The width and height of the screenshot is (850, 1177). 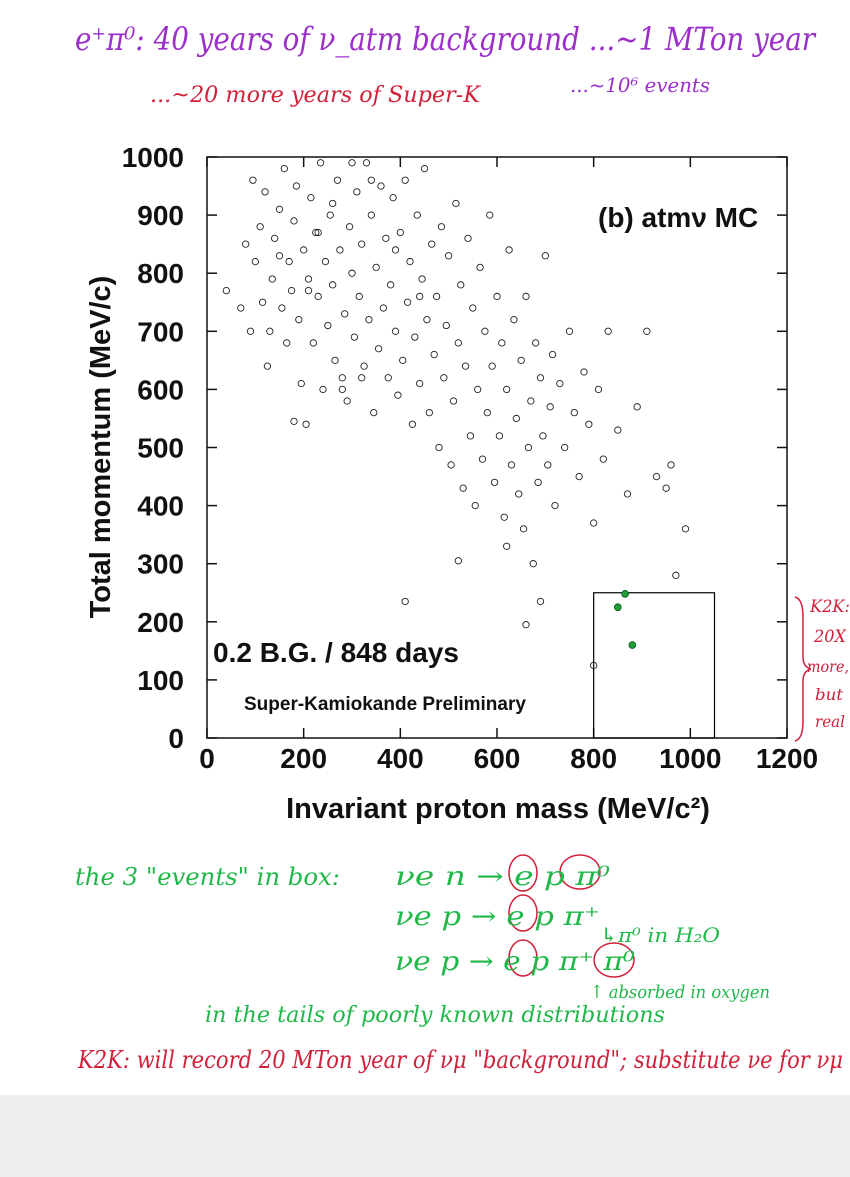 What do you see at coordinates (660, 935) in the screenshot?
I see `handwritten-note: ↳π⁰ in H₂O` at bounding box center [660, 935].